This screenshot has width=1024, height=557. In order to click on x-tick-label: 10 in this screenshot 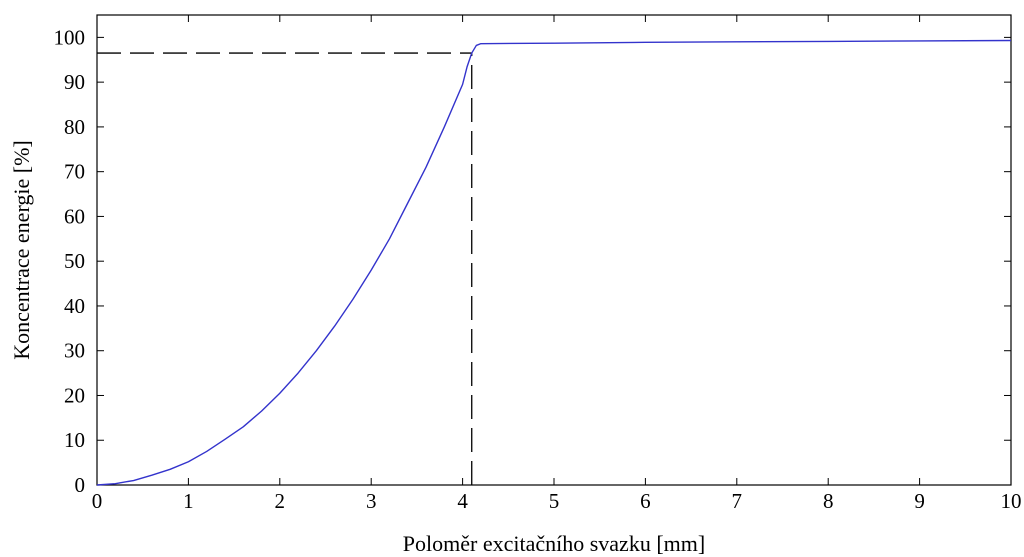, I will do `click(1011, 501)`.